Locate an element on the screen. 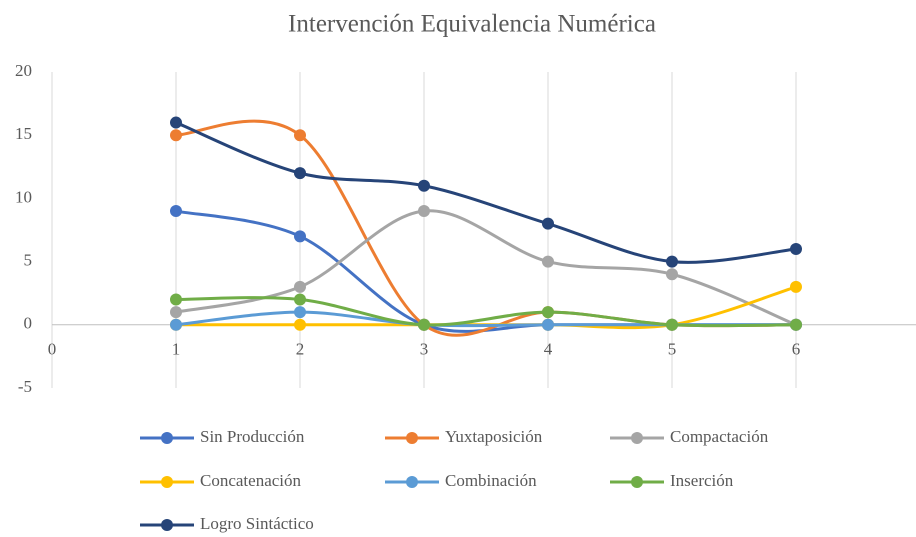  legend-label: Logro Sintáctico is located at coordinates (257, 523).